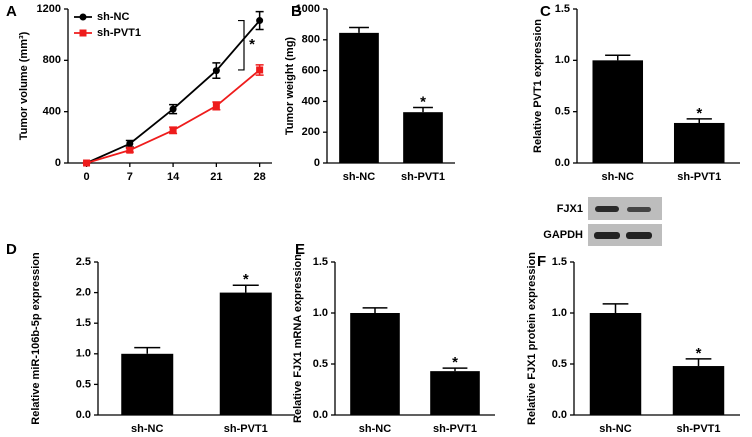 Image resolution: width=752 pixels, height=437 pixels. I want to click on x-tick-label: 28, so click(260, 177).